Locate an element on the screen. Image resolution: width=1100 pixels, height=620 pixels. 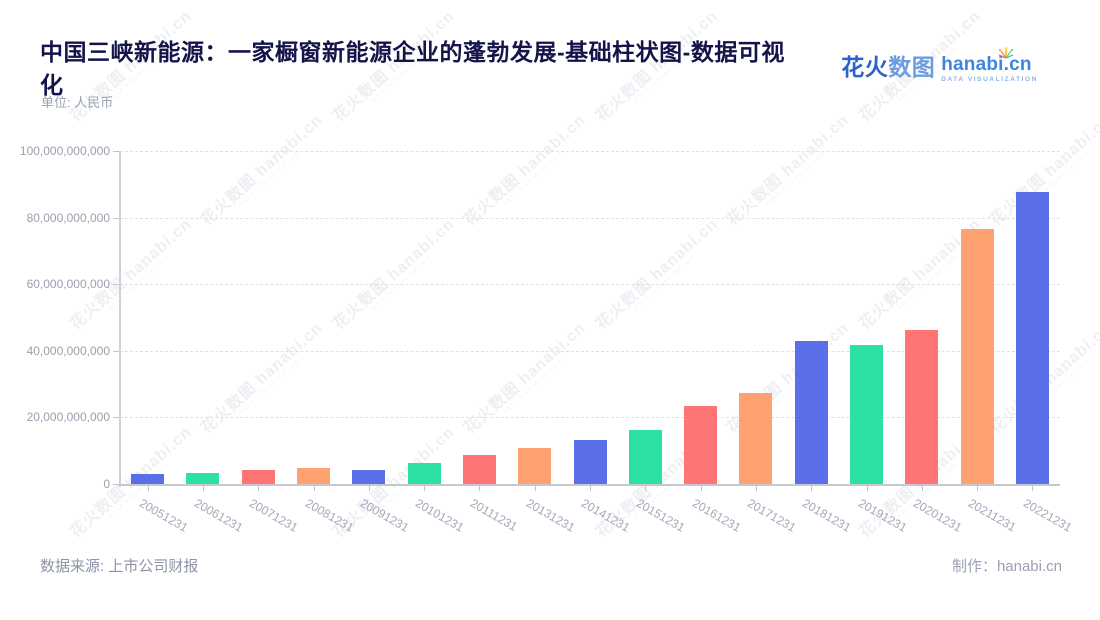
x-axis-label: 20171231 is located at coordinates (771, 515).